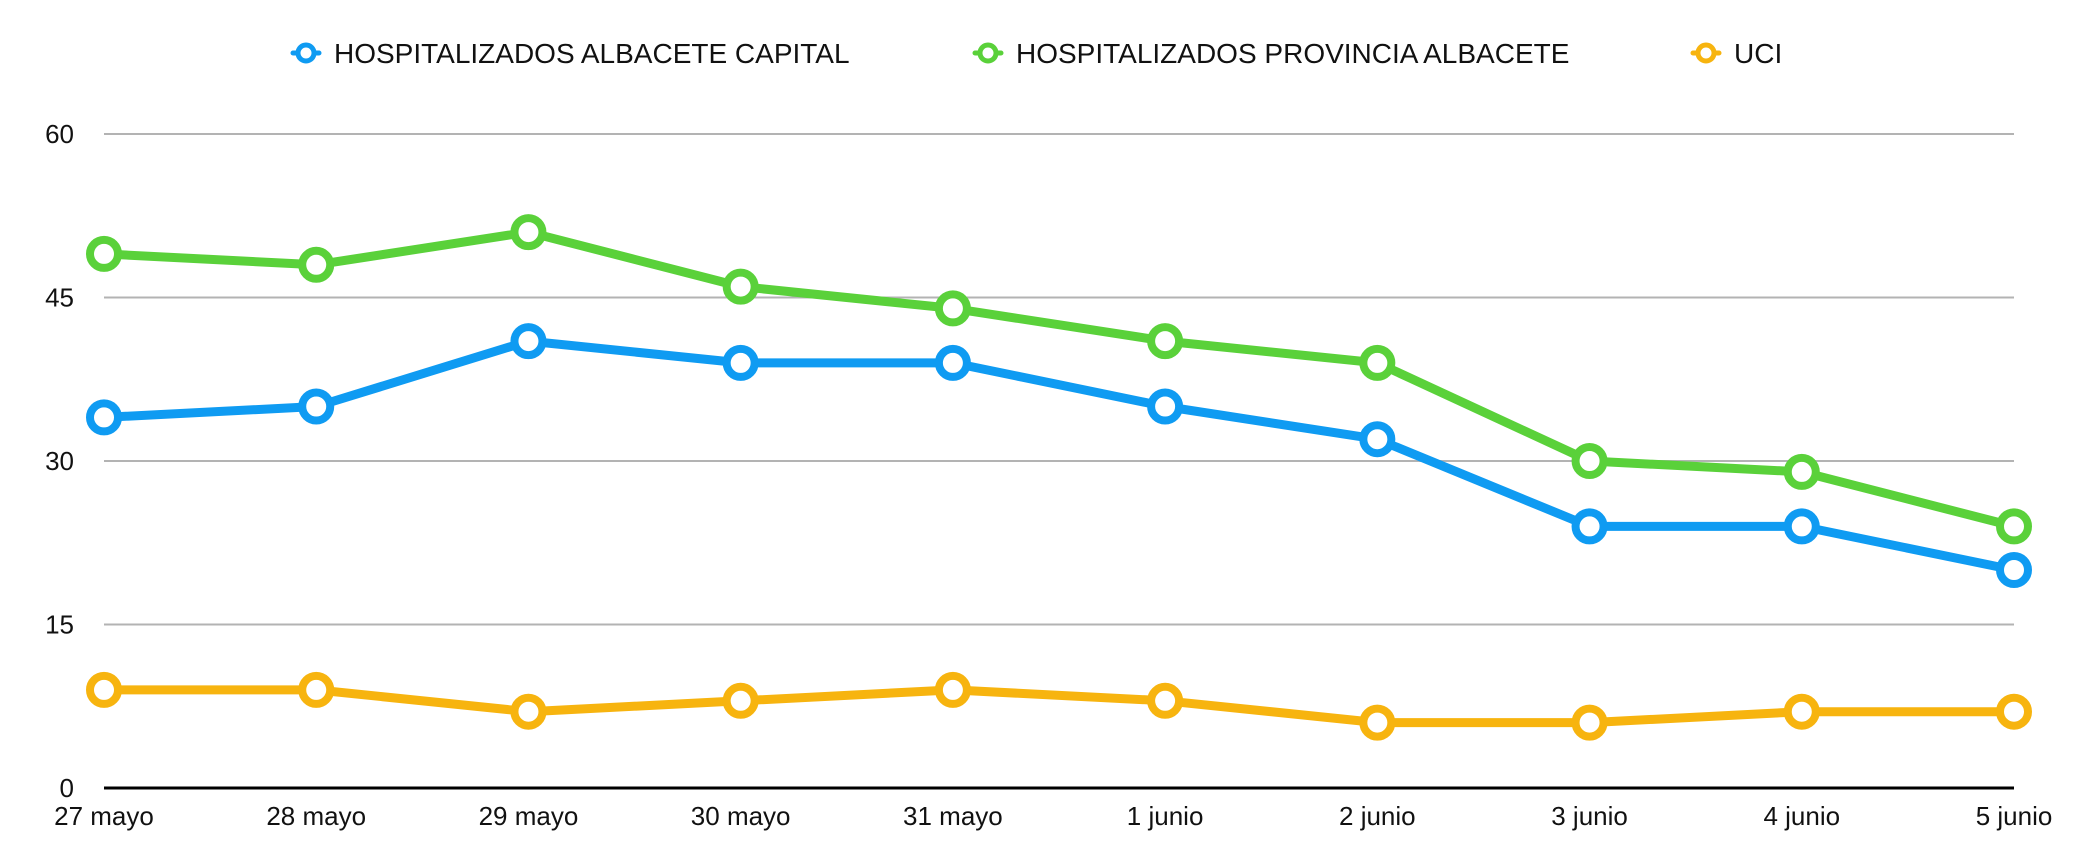 This screenshot has height=864, width=2082. What do you see at coordinates (1589, 816) in the screenshot?
I see `x-tick-label: 3 junio` at bounding box center [1589, 816].